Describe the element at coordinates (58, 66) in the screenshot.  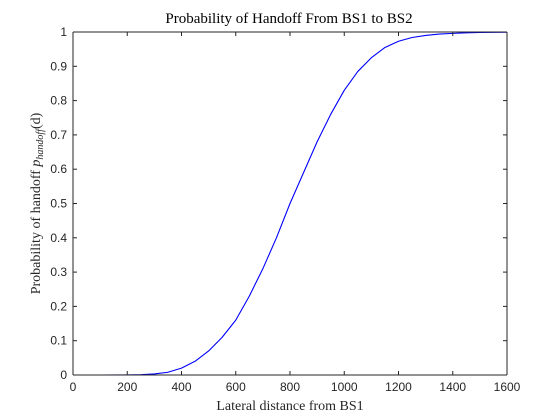
I see `y-tick-label: 0.9` at that location.